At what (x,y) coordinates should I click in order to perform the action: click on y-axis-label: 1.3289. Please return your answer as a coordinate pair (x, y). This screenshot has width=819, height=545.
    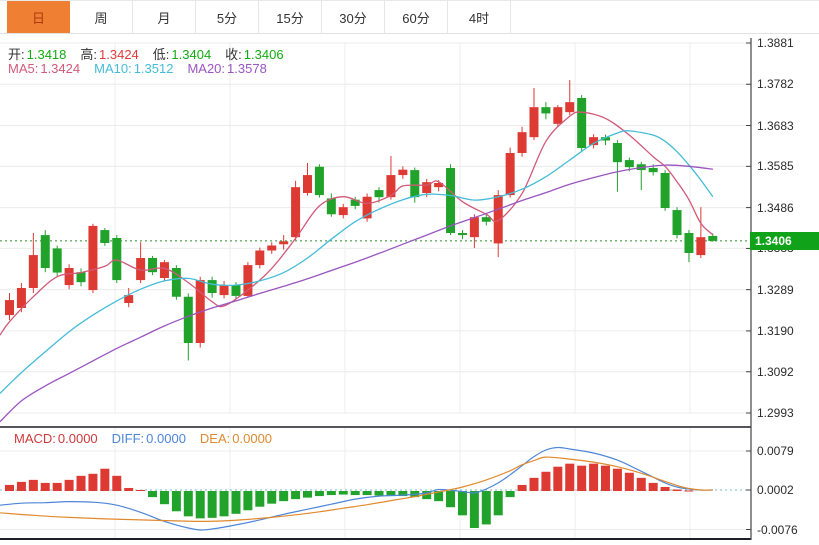
    Looking at the image, I should click on (775, 289).